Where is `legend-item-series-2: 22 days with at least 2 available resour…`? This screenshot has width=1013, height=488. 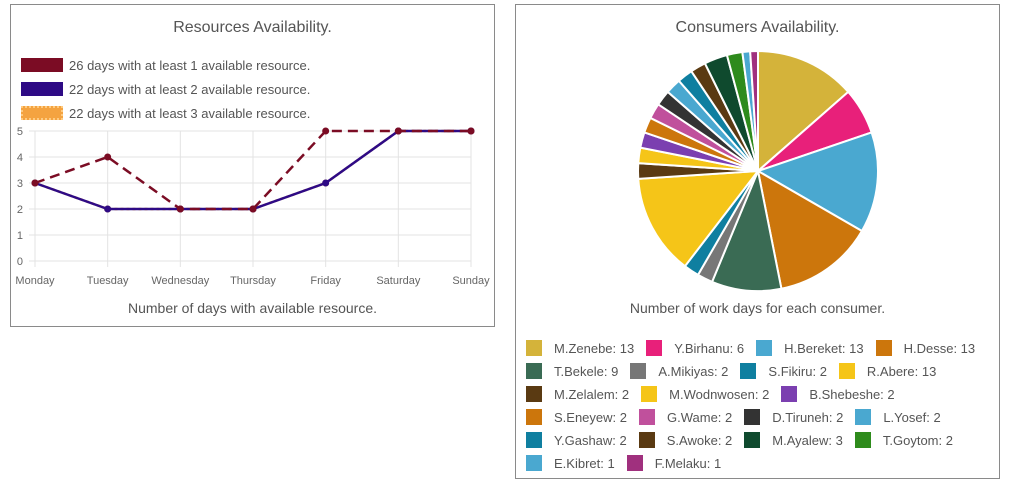 legend-item-series-2: 22 days with at least 2 available resour… is located at coordinates (165, 89).